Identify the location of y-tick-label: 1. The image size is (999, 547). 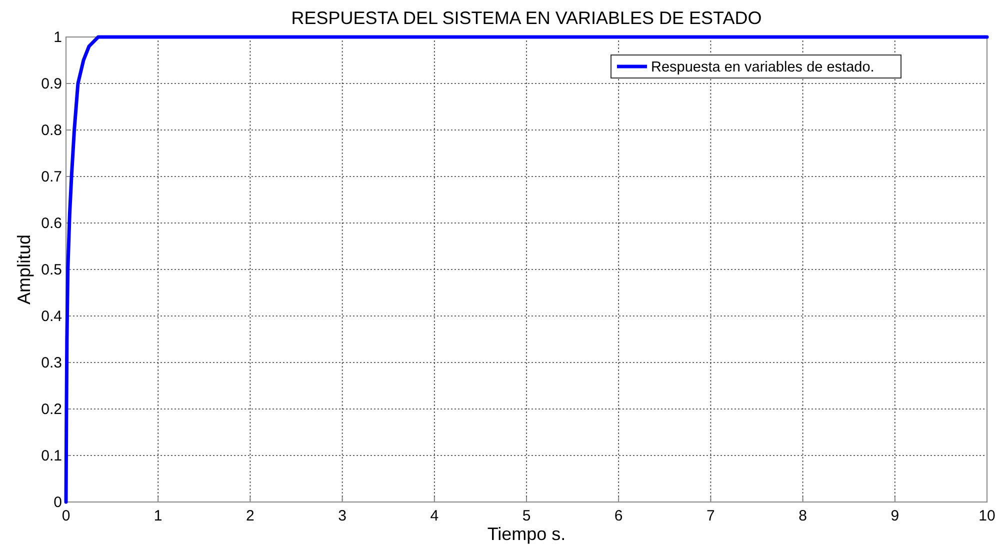
(58, 37).